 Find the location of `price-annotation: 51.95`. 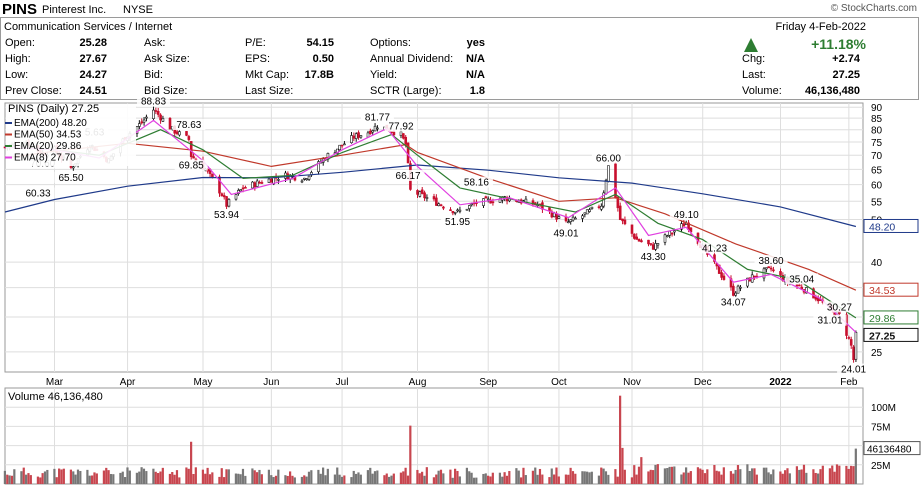

price-annotation: 51.95 is located at coordinates (457, 222).